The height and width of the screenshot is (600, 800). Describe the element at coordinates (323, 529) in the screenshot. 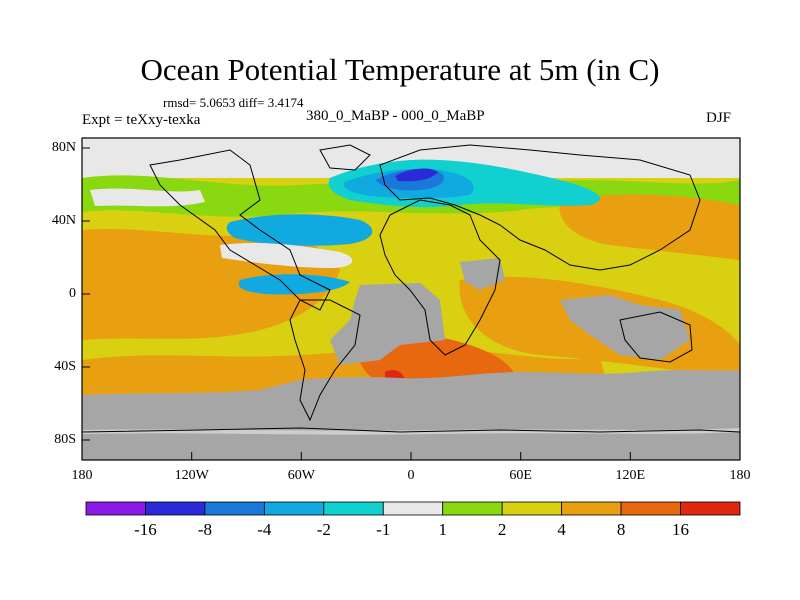

I see `colorbar-label-3: -2` at that location.